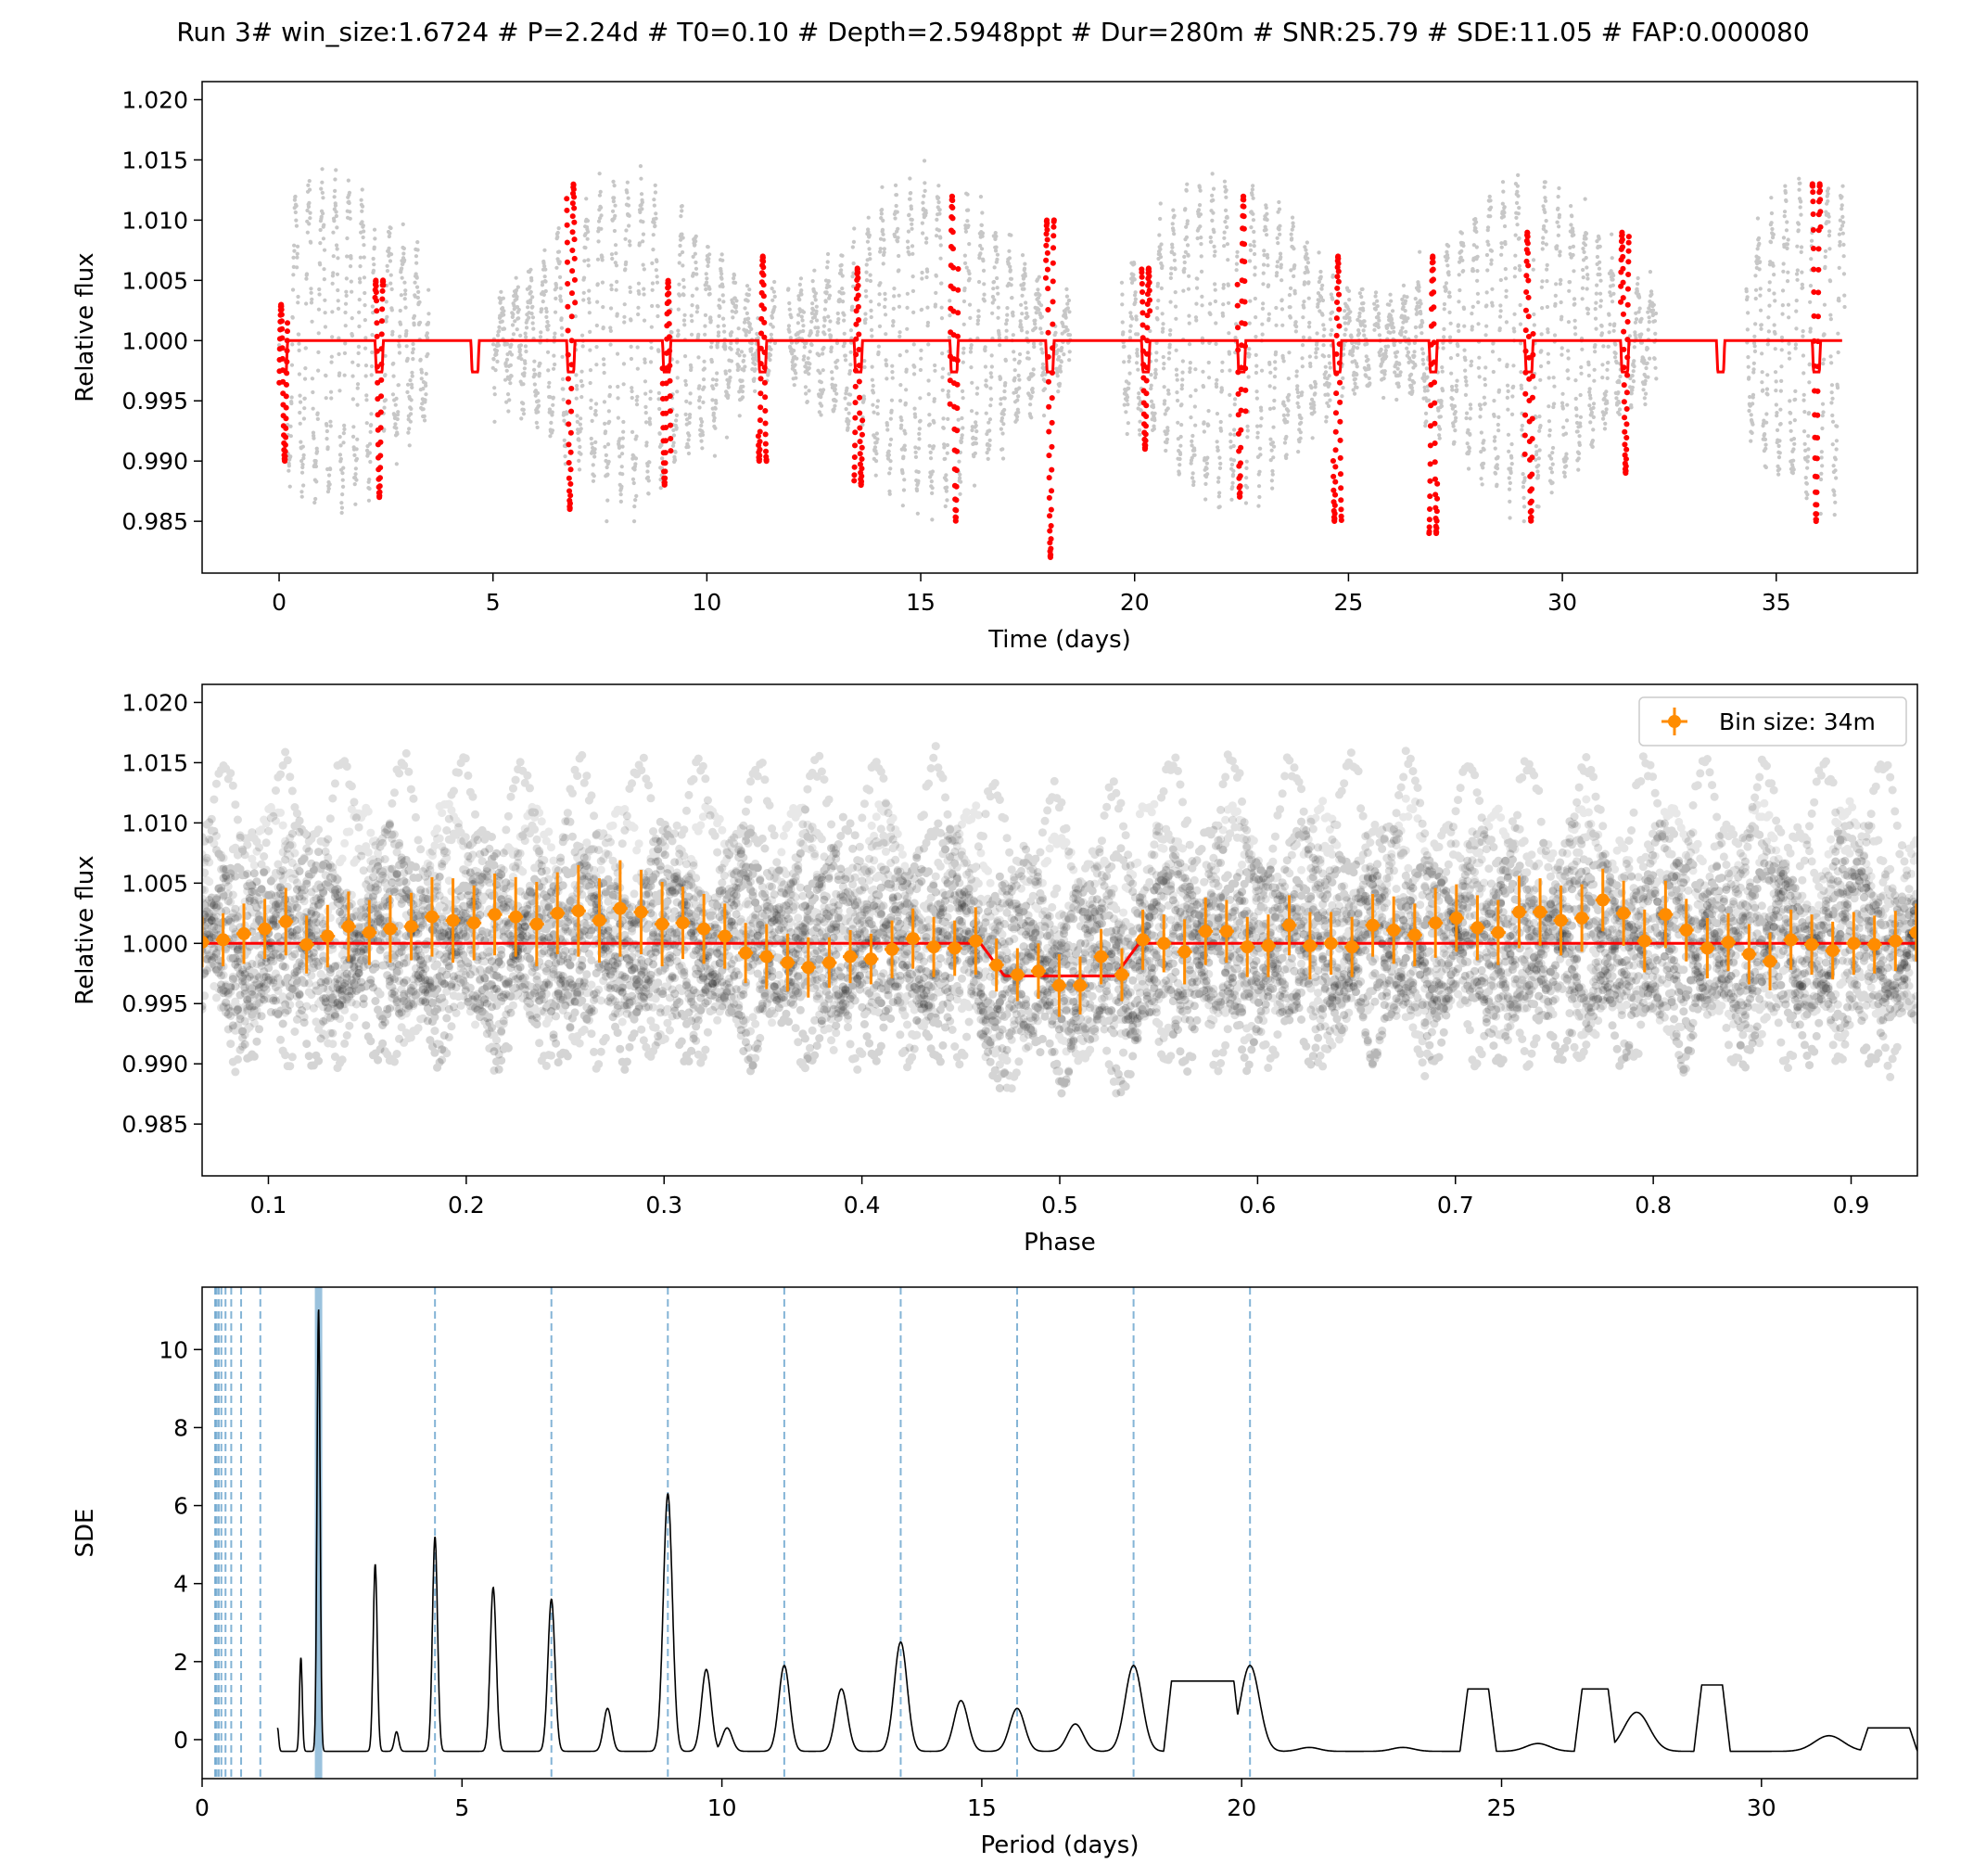 The width and height of the screenshot is (1986, 1876). I want to click on transit-model-line, so click(1062, 356).